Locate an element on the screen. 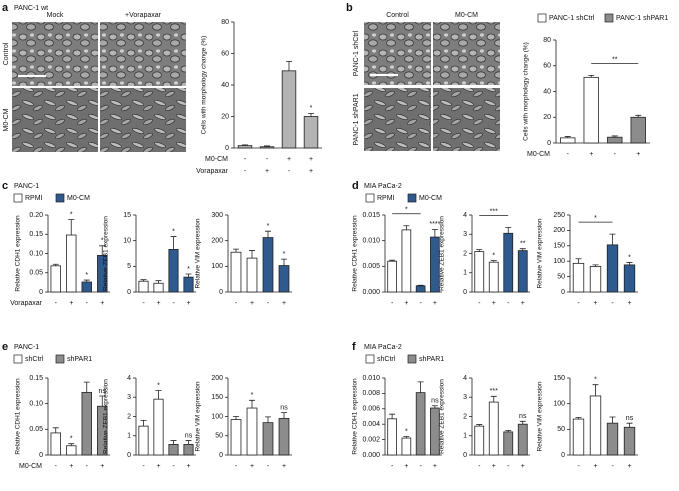 This screenshot has height=491, width=679. y-tick-label: 20 is located at coordinates (225, 116).